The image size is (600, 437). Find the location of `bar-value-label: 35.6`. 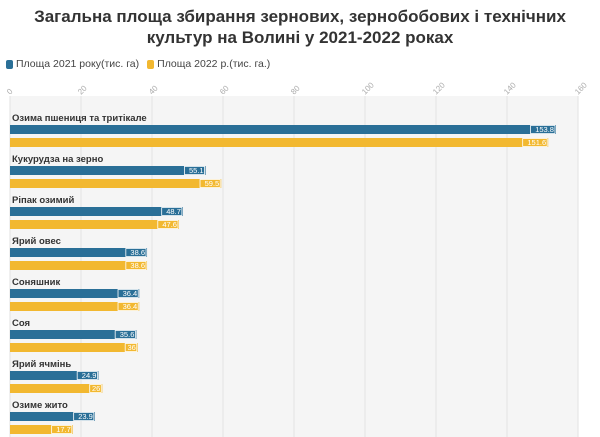

bar-value-label: 35.6 is located at coordinates (127, 334).